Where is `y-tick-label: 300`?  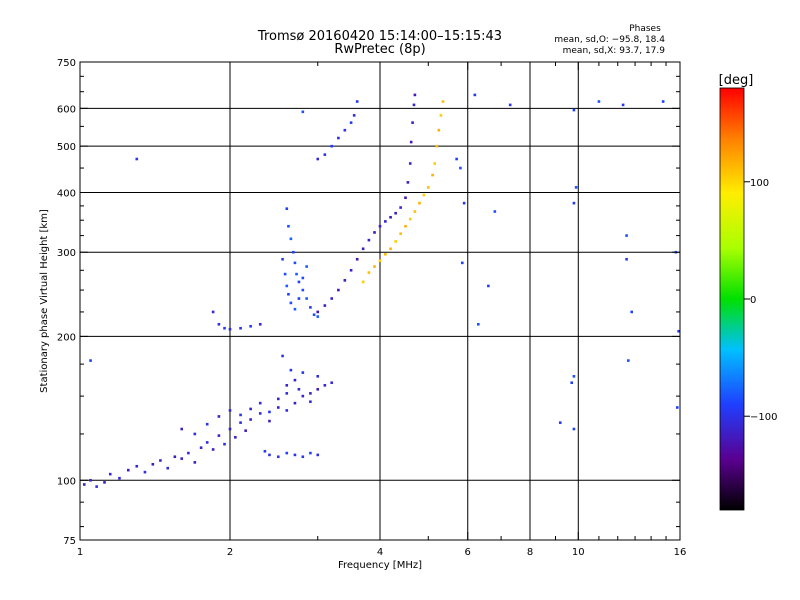
y-tick-label: 300 is located at coordinates (66, 253).